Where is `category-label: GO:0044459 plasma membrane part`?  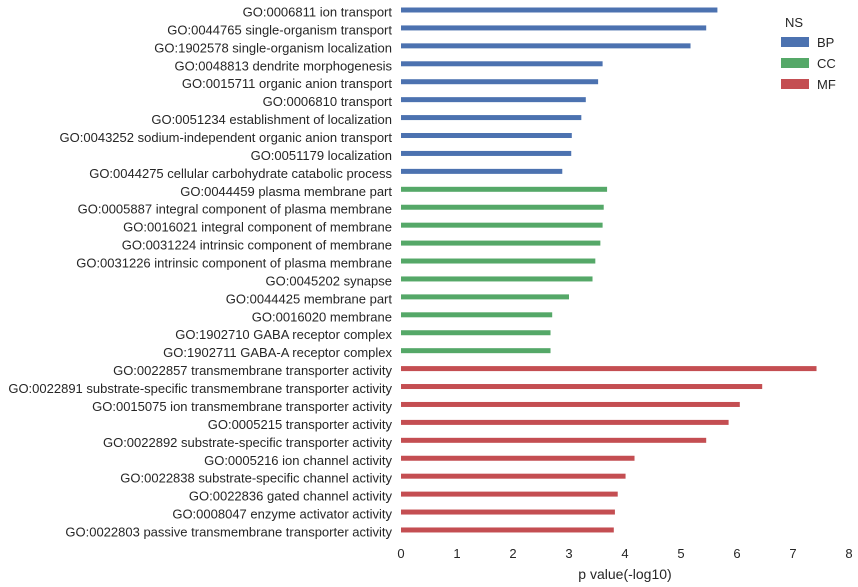 category-label: GO:0044459 plasma membrane part is located at coordinates (286, 191).